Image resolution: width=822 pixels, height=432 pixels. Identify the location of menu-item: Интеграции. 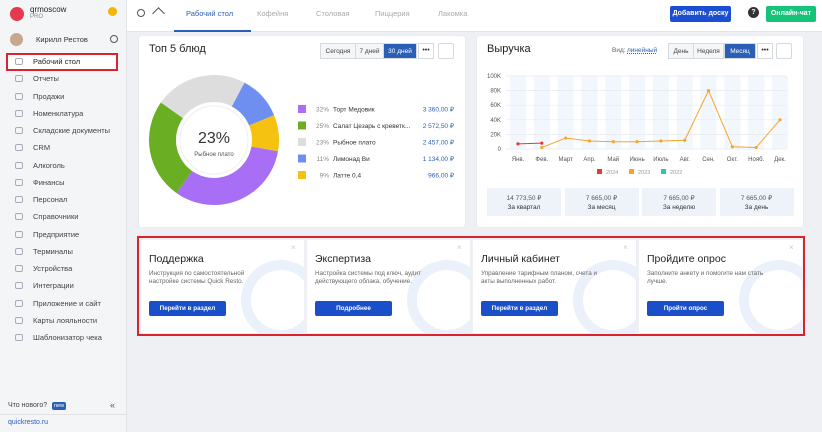
(53, 286).